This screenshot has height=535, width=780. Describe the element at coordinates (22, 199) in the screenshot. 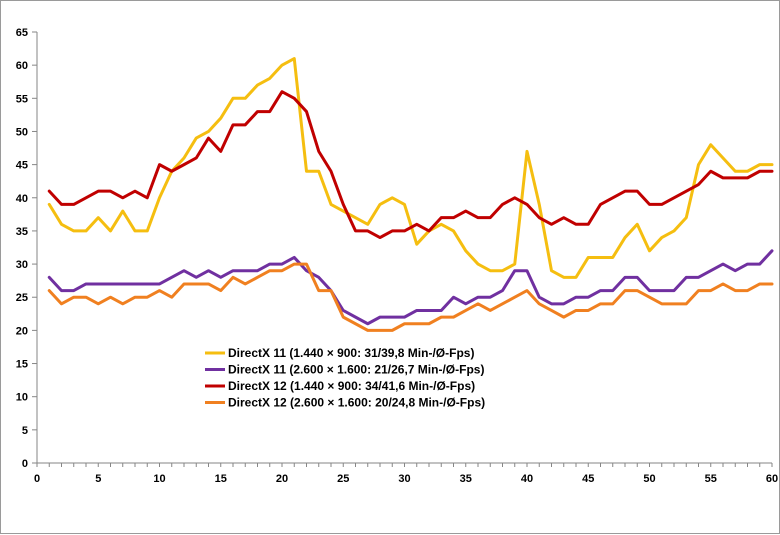

I see `y-tick-label: 40` at that location.